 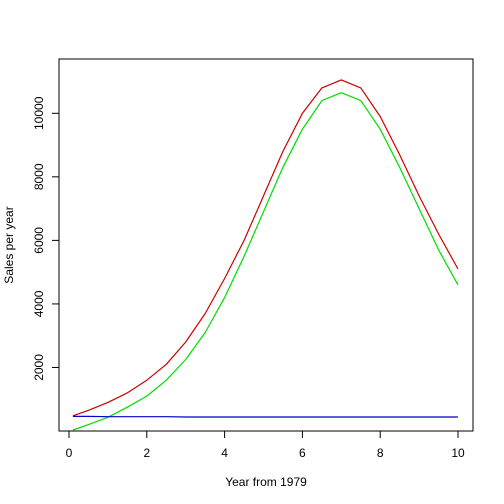 I want to click on y-tick-label: 6000, so click(x=39, y=240).